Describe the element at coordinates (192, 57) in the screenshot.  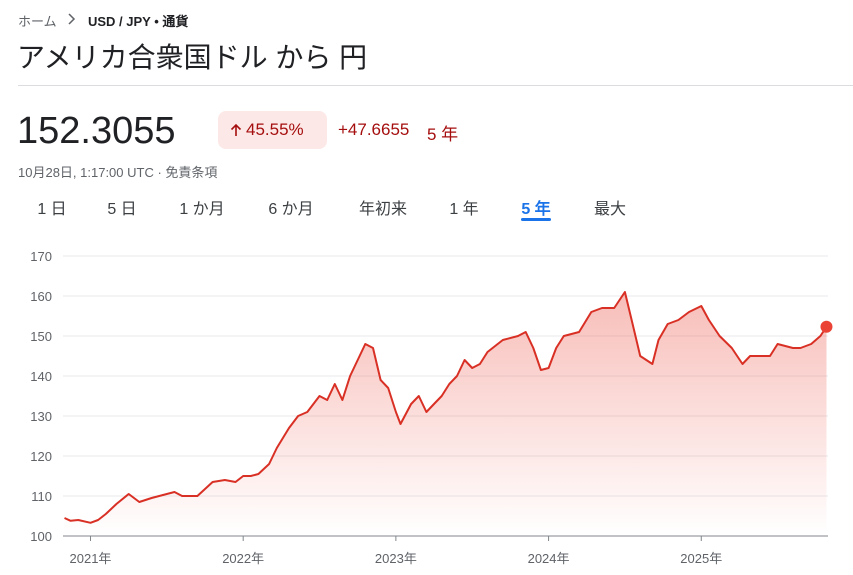
I see `page-title: アメリカ合衆国ドル から 円` at that location.